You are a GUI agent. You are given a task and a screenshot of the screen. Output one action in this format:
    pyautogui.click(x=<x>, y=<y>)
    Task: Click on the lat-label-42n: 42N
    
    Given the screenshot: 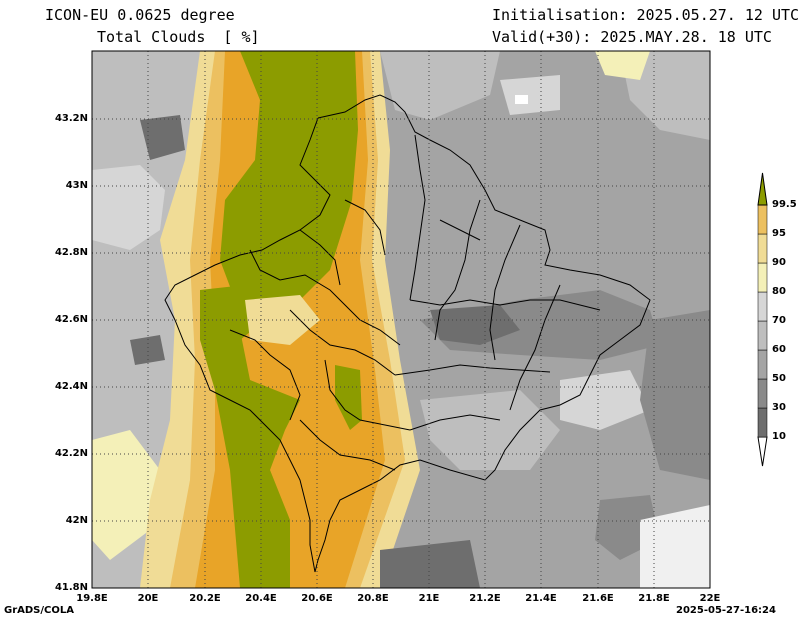 What is the action you would take?
    pyautogui.click(x=76, y=520)
    